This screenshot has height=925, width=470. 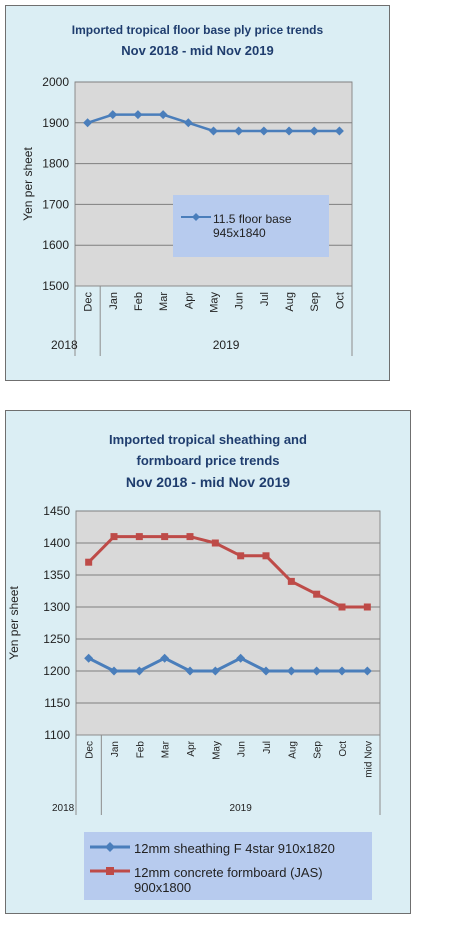 What do you see at coordinates (234, 848) in the screenshot?
I see `legend-label-sheathing: 12mm sheathing F 4star 910x1820` at bounding box center [234, 848].